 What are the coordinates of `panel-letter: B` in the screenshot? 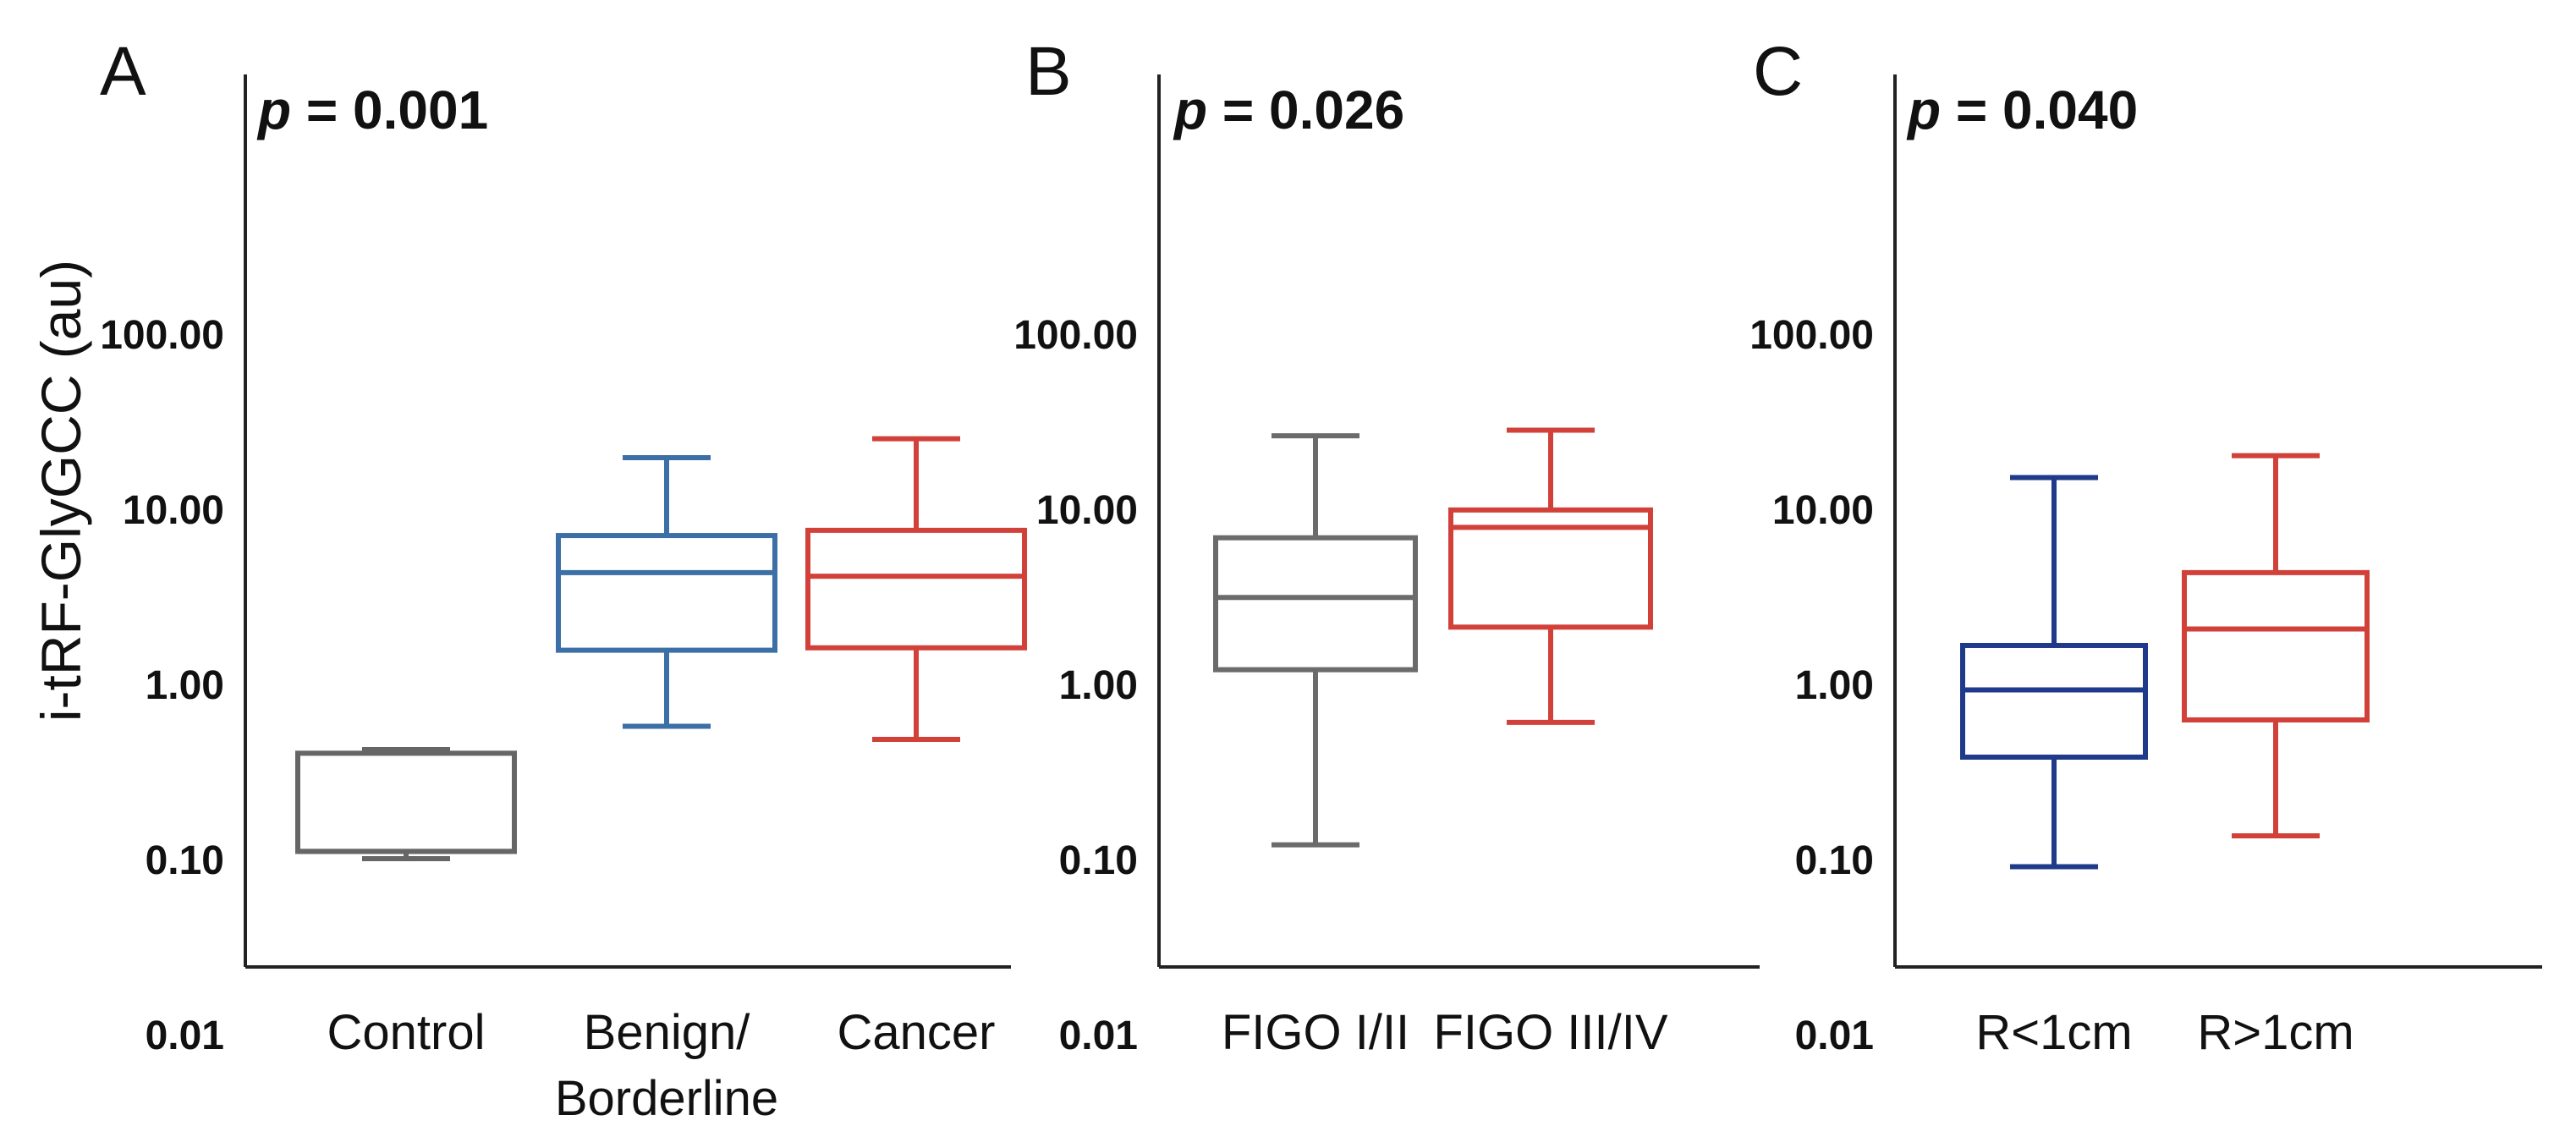 It's located at (1048, 71).